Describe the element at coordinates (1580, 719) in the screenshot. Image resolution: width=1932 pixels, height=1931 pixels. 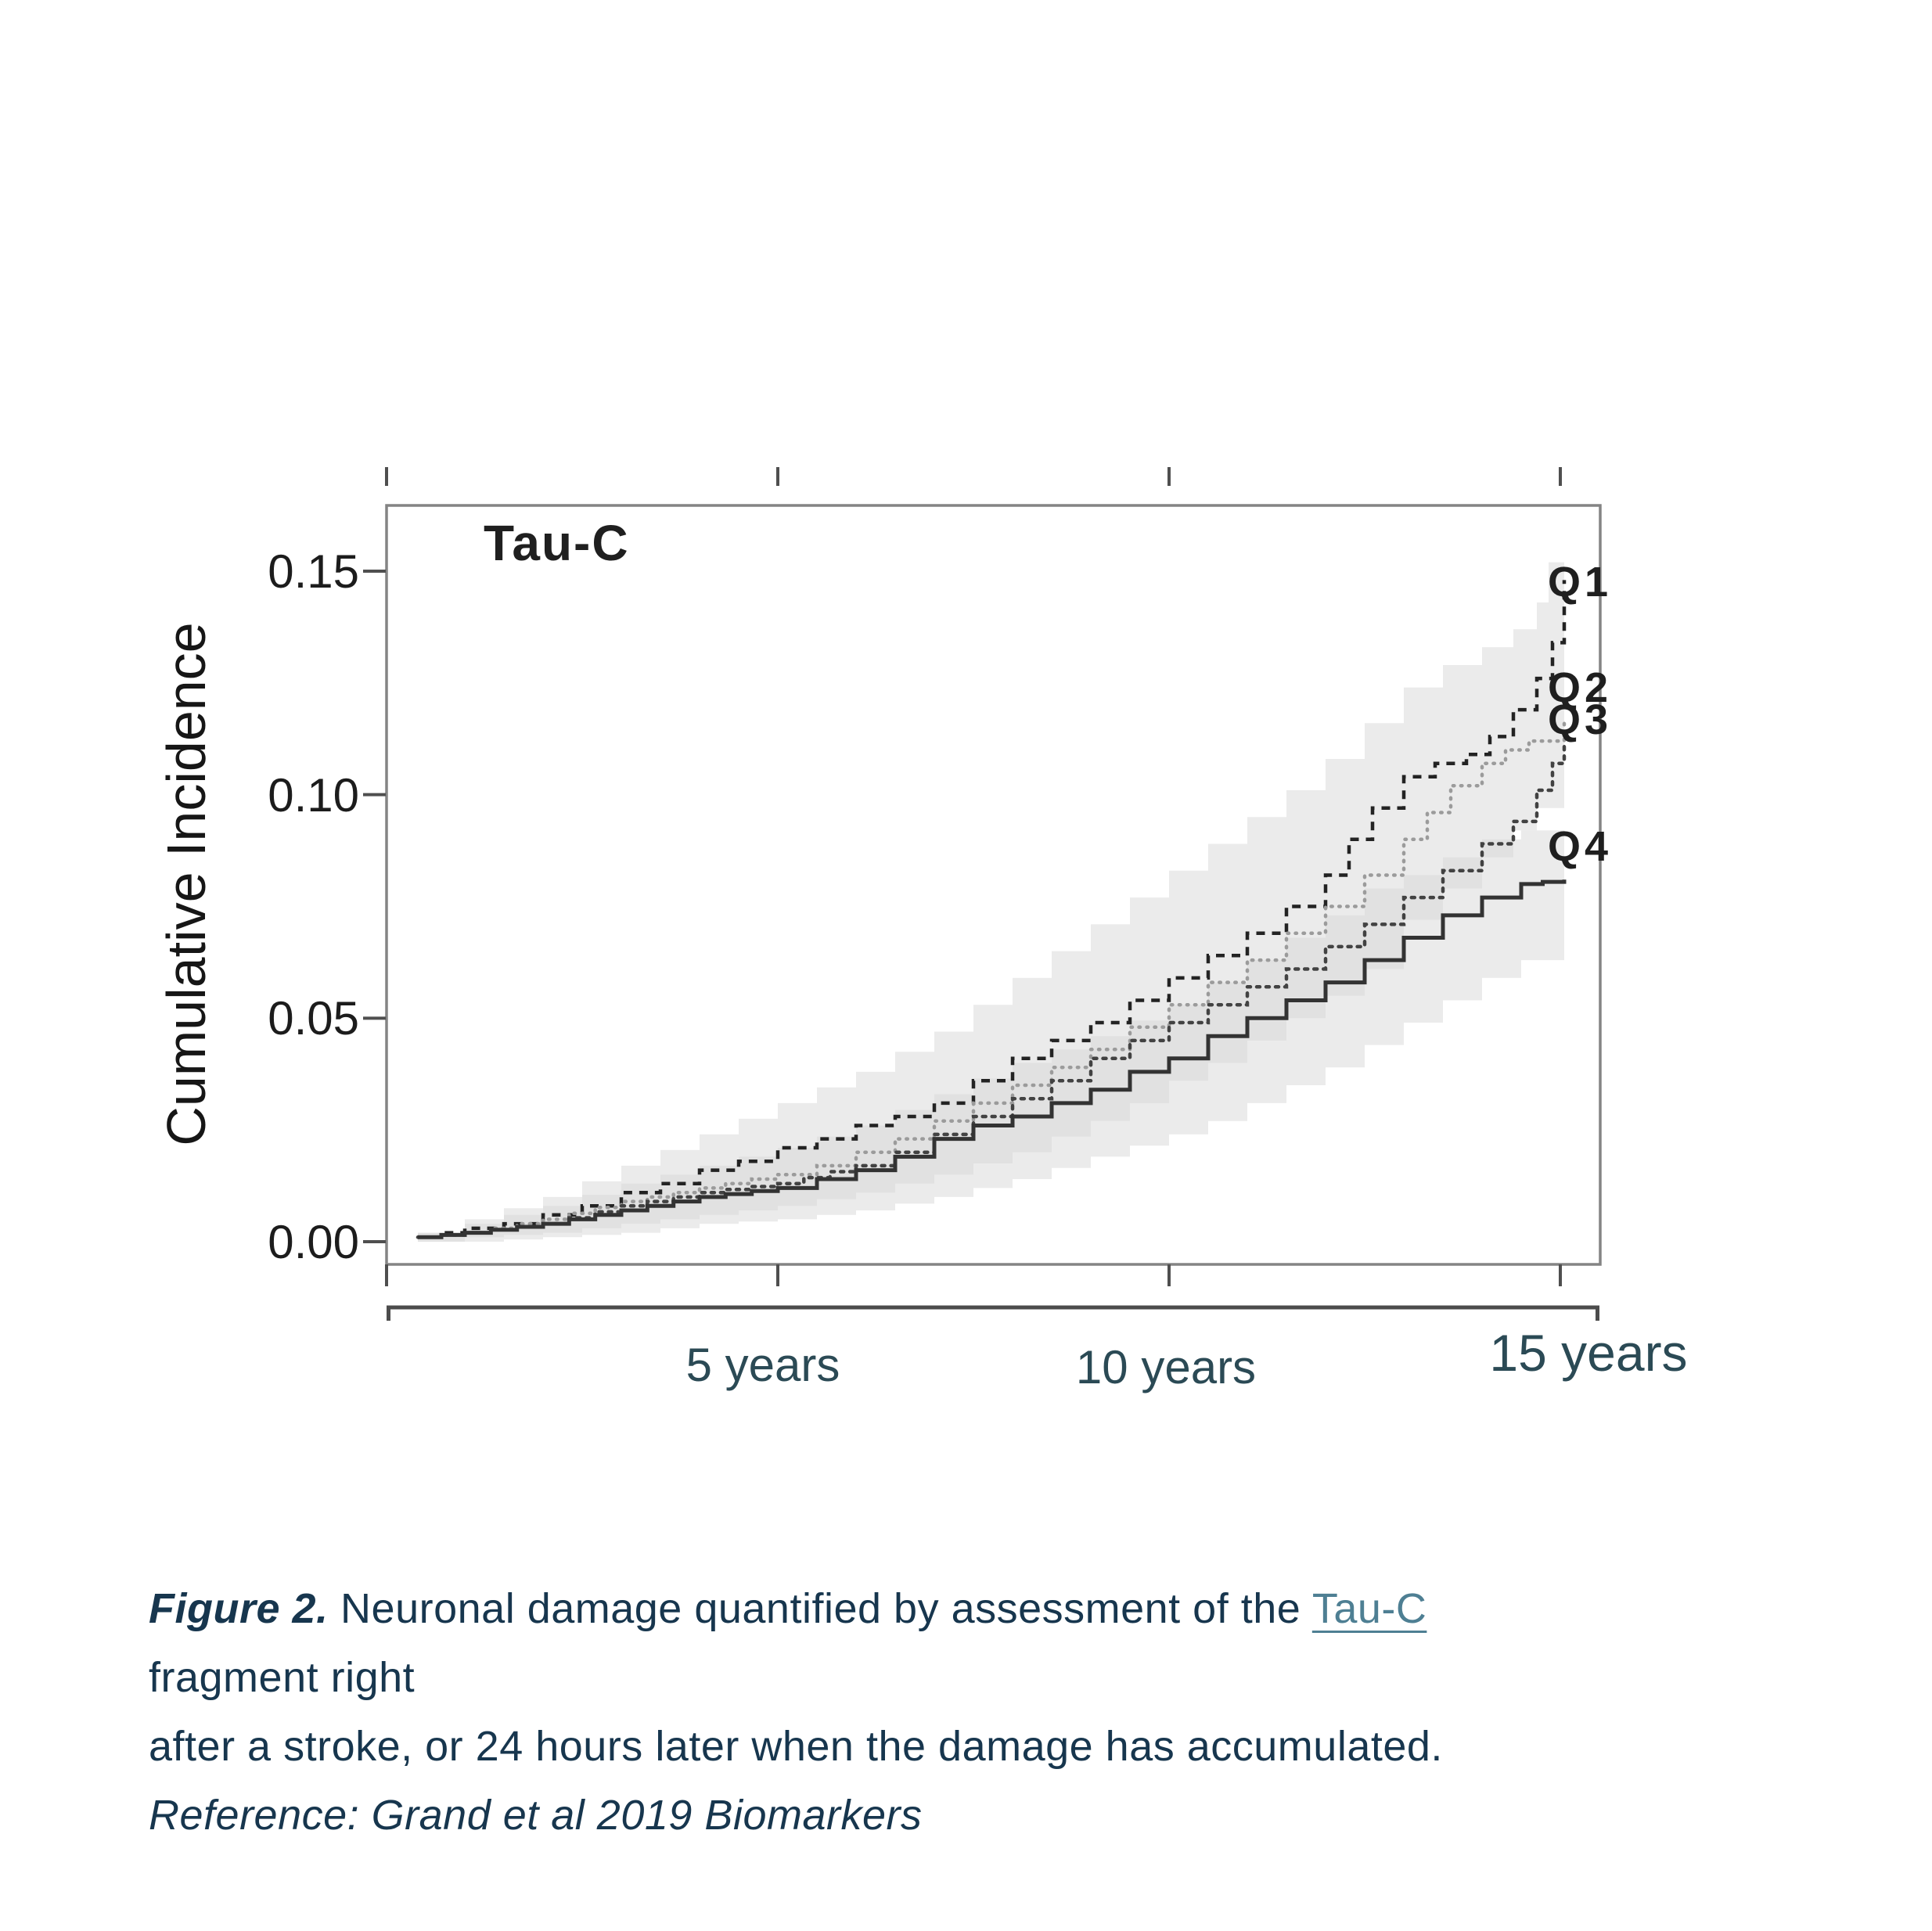
I see `series-label-q3: Q3` at that location.